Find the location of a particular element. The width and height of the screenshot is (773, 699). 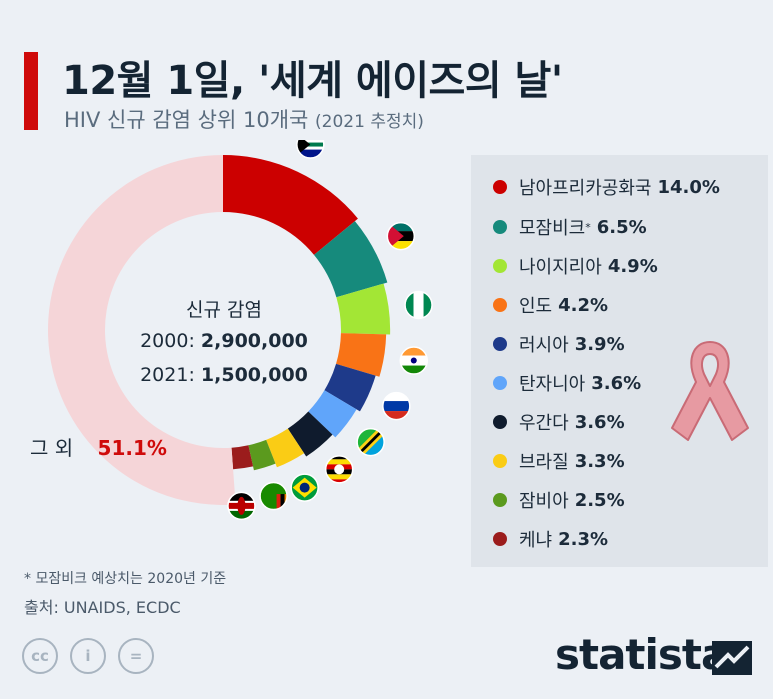

zambia-flag-icon is located at coordinates (273, 496).